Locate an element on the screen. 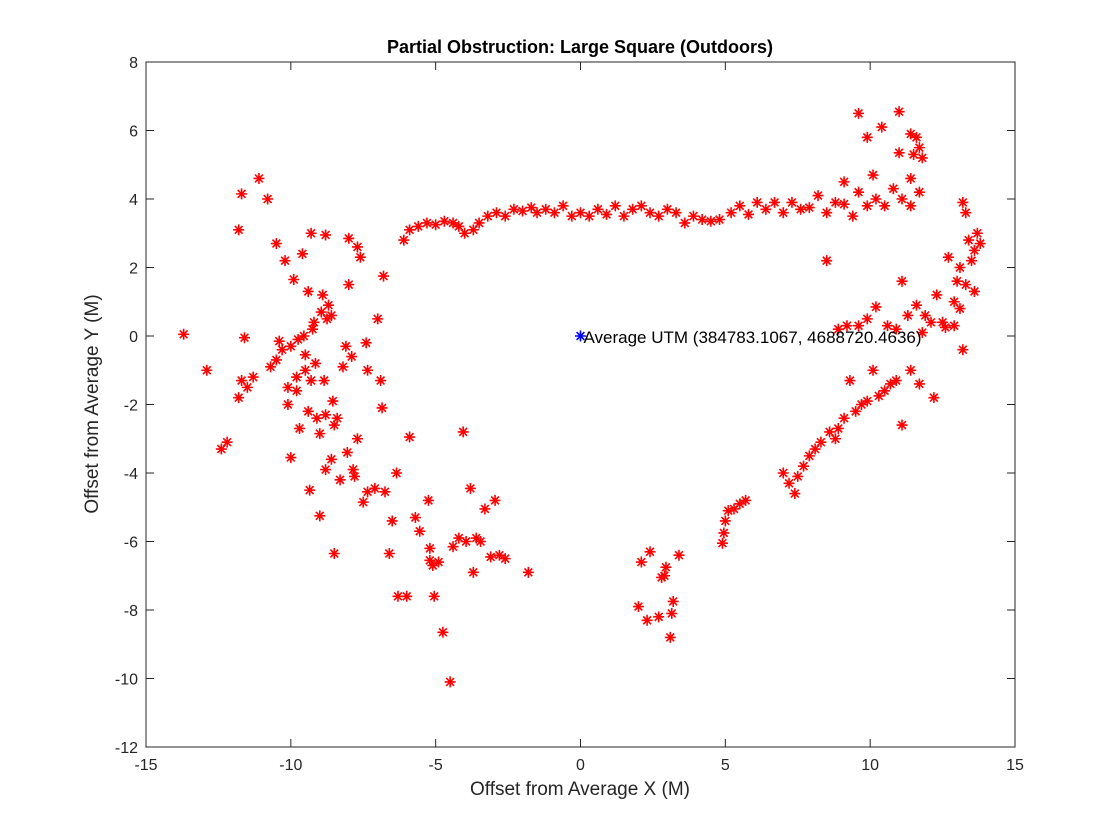 The height and width of the screenshot is (840, 1120). x-tick-label: 15 is located at coordinates (1015, 765).